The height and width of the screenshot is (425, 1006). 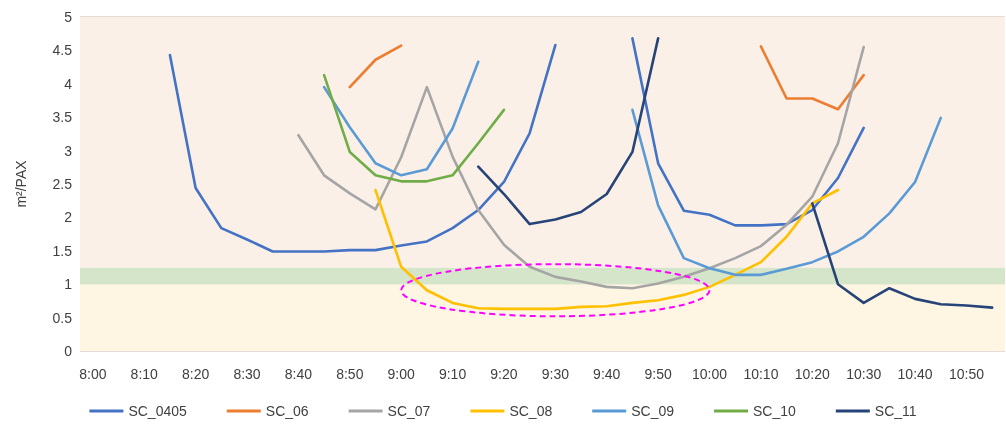 I want to click on y-tick-label: 1, so click(x=68, y=284).